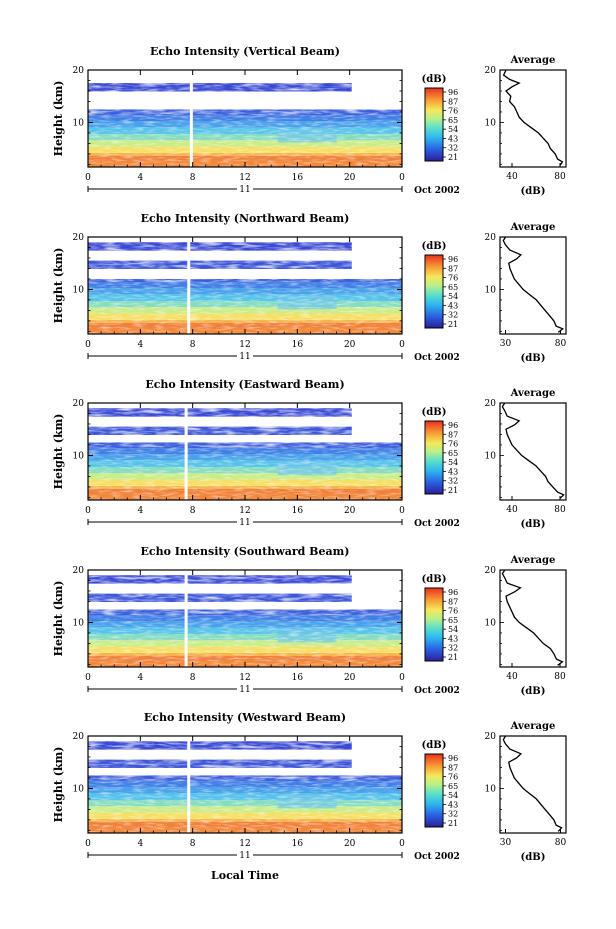 This screenshot has width=616, height=929. Describe the element at coordinates (244, 523) in the screenshot. I see `day-label: 11` at that location.